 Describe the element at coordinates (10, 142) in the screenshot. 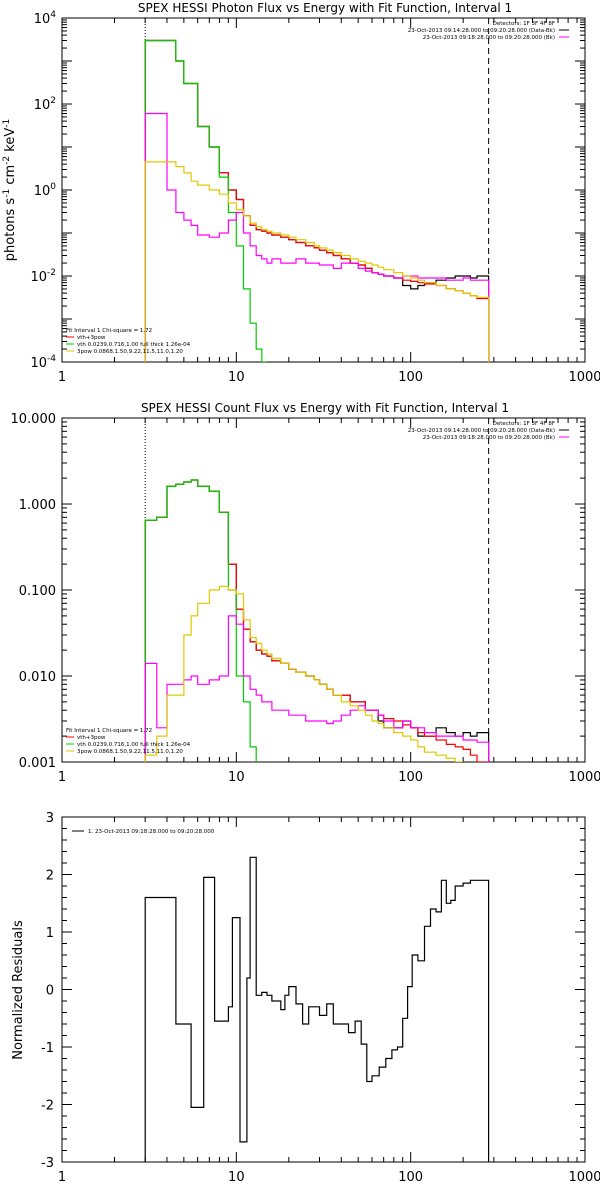

I see `ylabel-part-3: keV` at that location.